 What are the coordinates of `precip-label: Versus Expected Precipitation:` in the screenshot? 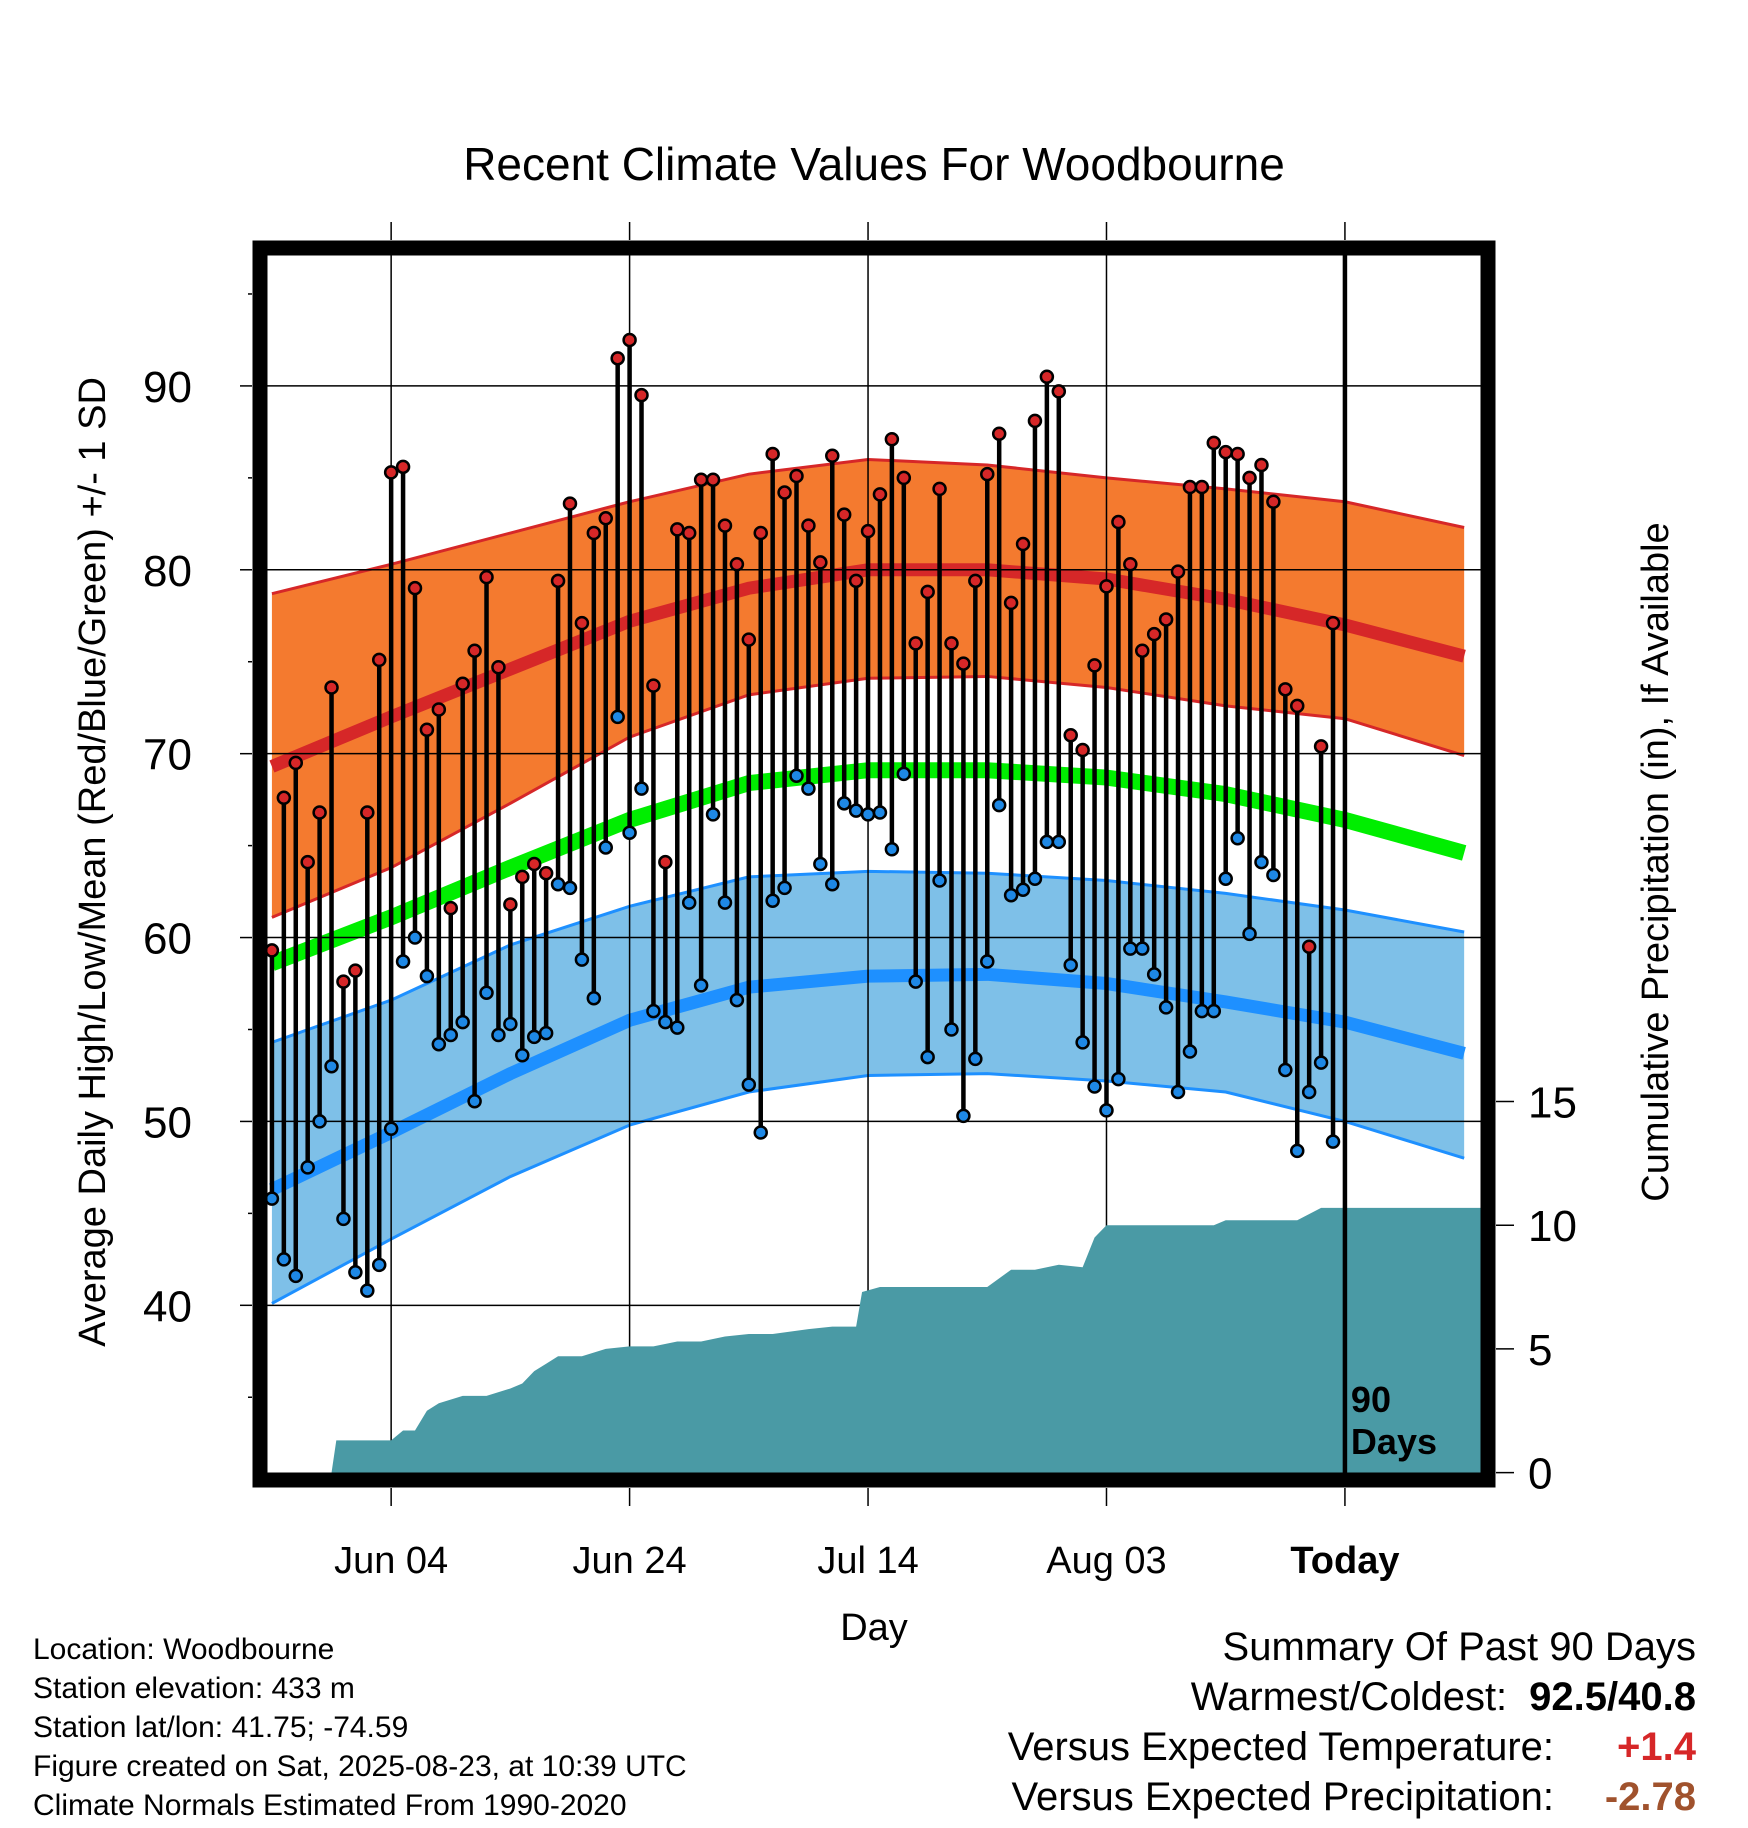 It's located at (1282, 1797).